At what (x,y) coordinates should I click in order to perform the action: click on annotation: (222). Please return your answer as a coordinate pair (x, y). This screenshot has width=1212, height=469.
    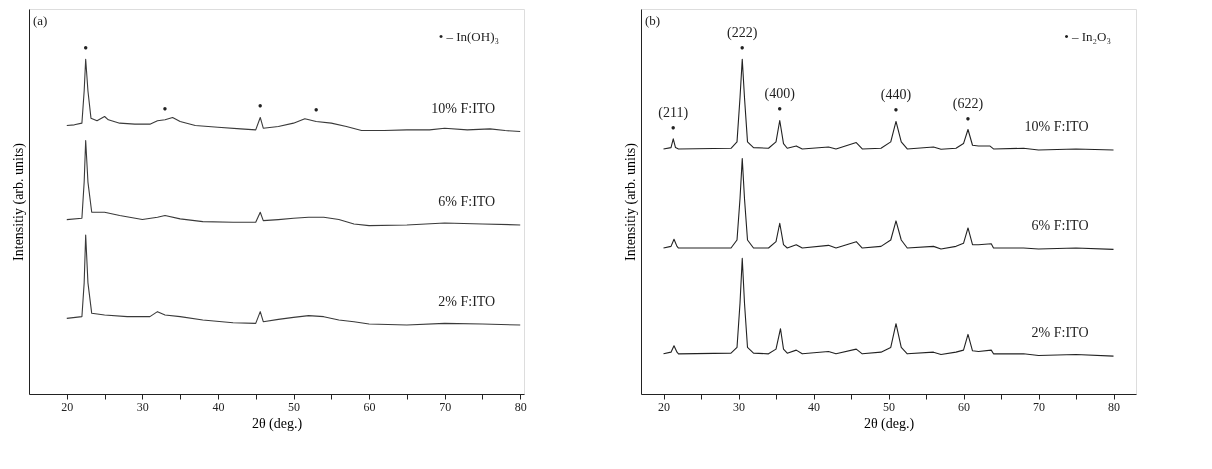
    Looking at the image, I should click on (742, 33).